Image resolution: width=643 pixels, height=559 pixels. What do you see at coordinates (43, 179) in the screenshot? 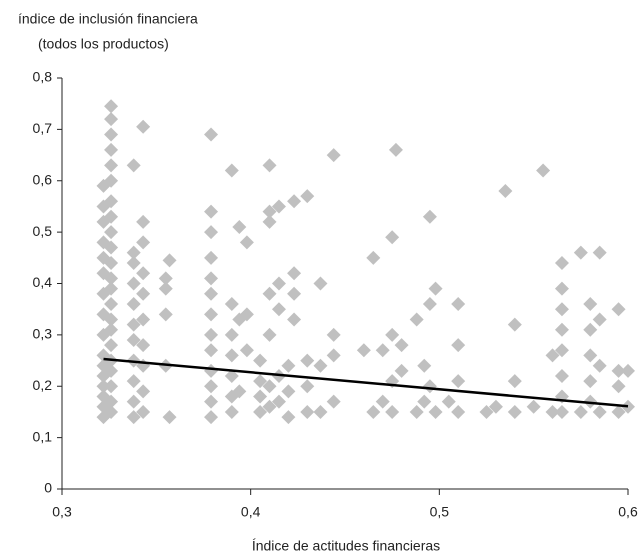
I see `y-tick-label: 0,6` at bounding box center [43, 179].